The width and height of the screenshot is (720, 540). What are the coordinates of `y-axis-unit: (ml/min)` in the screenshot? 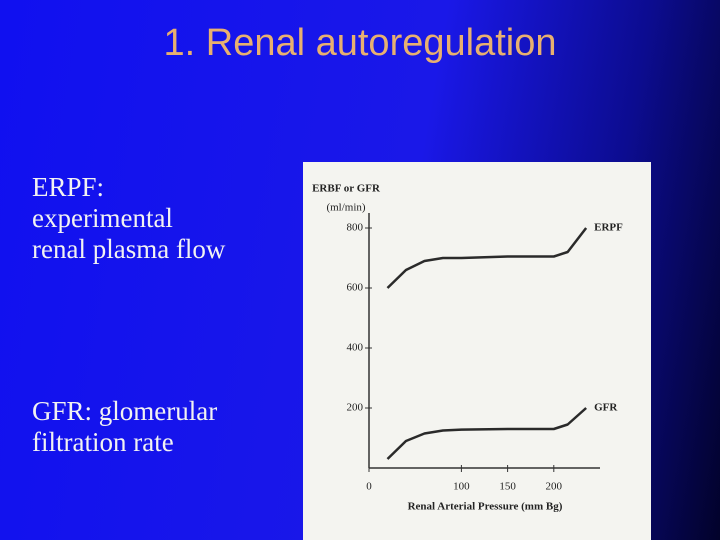 It's located at (345, 208).